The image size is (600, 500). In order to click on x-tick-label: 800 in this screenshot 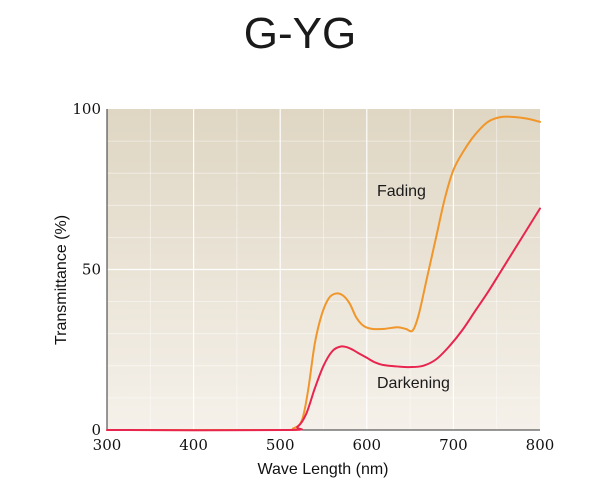, I will do `click(540, 445)`.